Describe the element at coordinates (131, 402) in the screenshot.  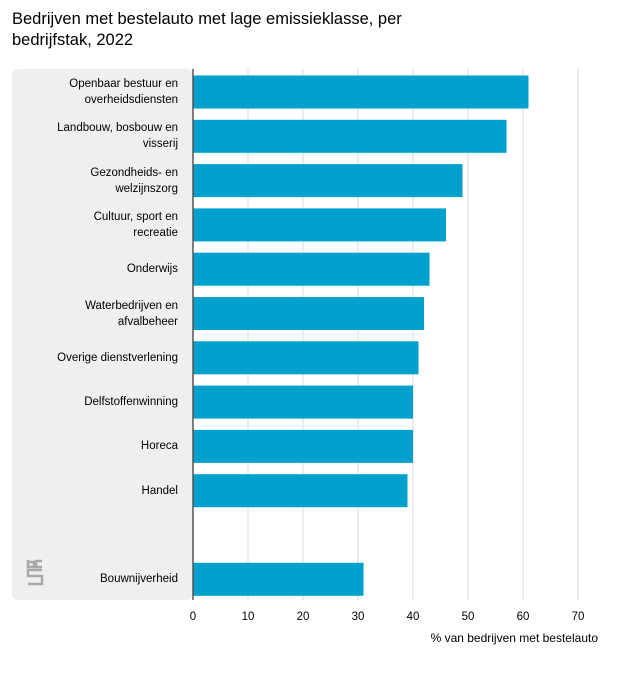
I see `category-label: Delfstoffenwinning` at that location.